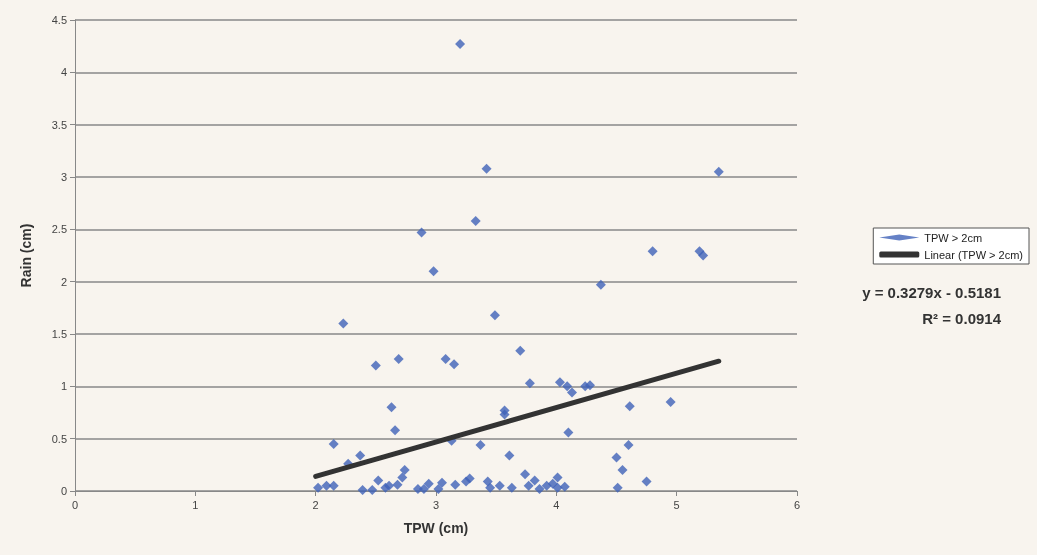 The height and width of the screenshot is (555, 1037). I want to click on y-tick-label: 1.5, so click(59, 334).